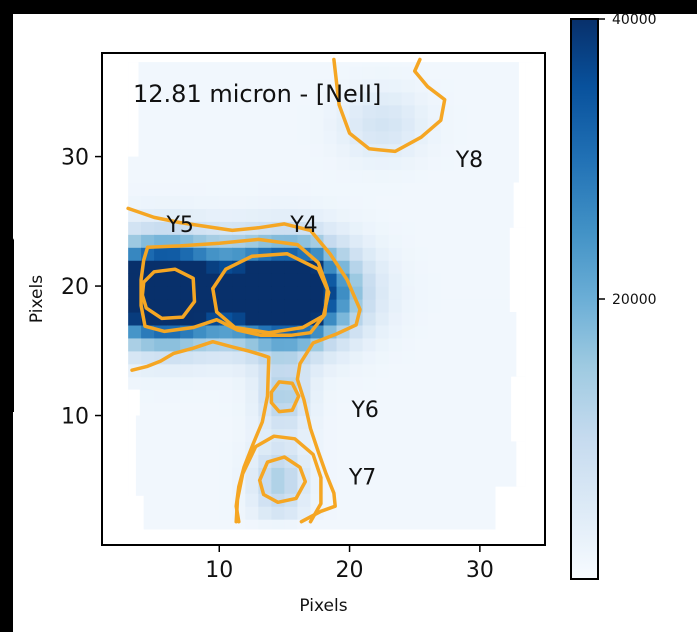 The image size is (697, 632). I want to click on colorbar-tick-label: 40000, so click(634, 20).